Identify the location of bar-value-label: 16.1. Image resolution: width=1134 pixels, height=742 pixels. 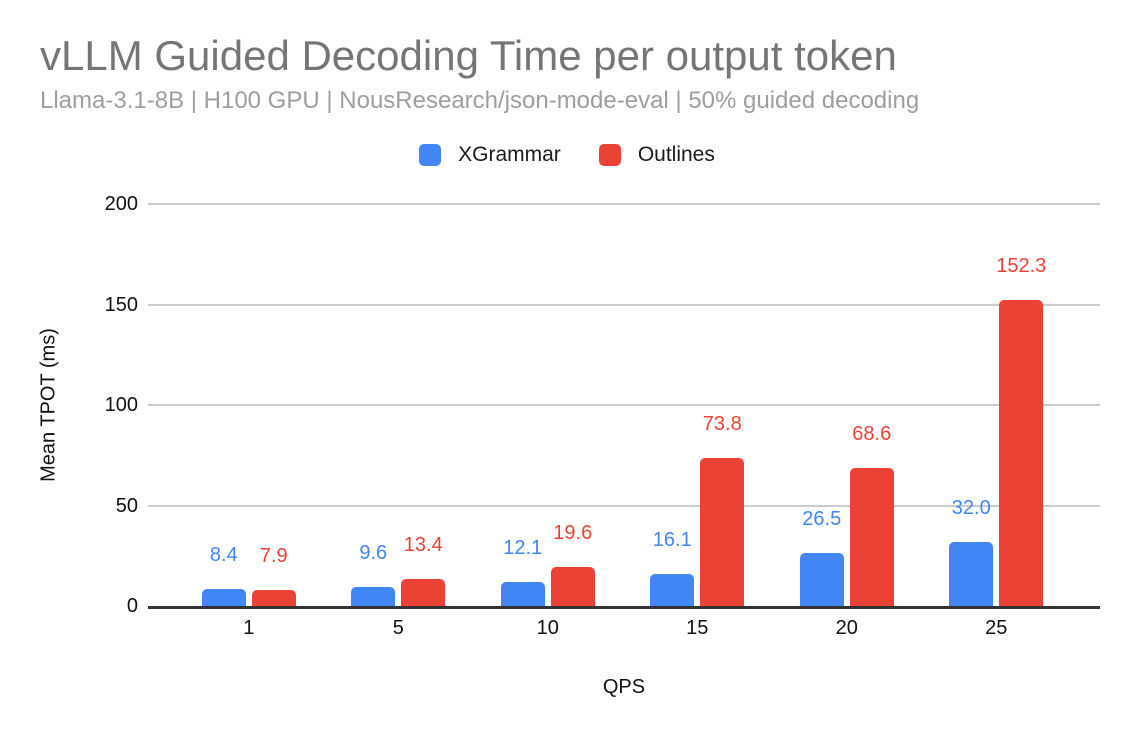
(672, 539).